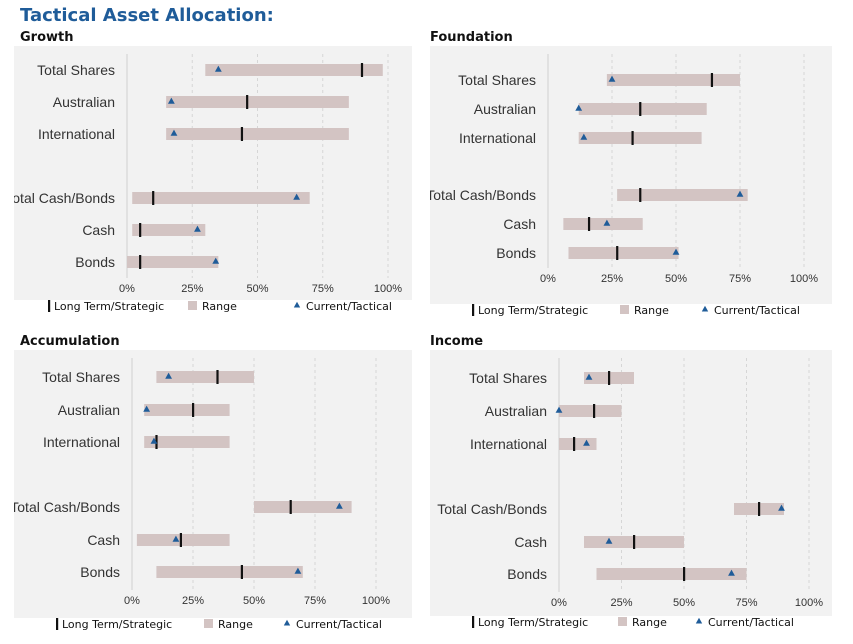 This screenshot has width=853, height=644. Describe the element at coordinates (147, 15) in the screenshot. I see `page-title: Tactical Asset Allocation:` at that location.